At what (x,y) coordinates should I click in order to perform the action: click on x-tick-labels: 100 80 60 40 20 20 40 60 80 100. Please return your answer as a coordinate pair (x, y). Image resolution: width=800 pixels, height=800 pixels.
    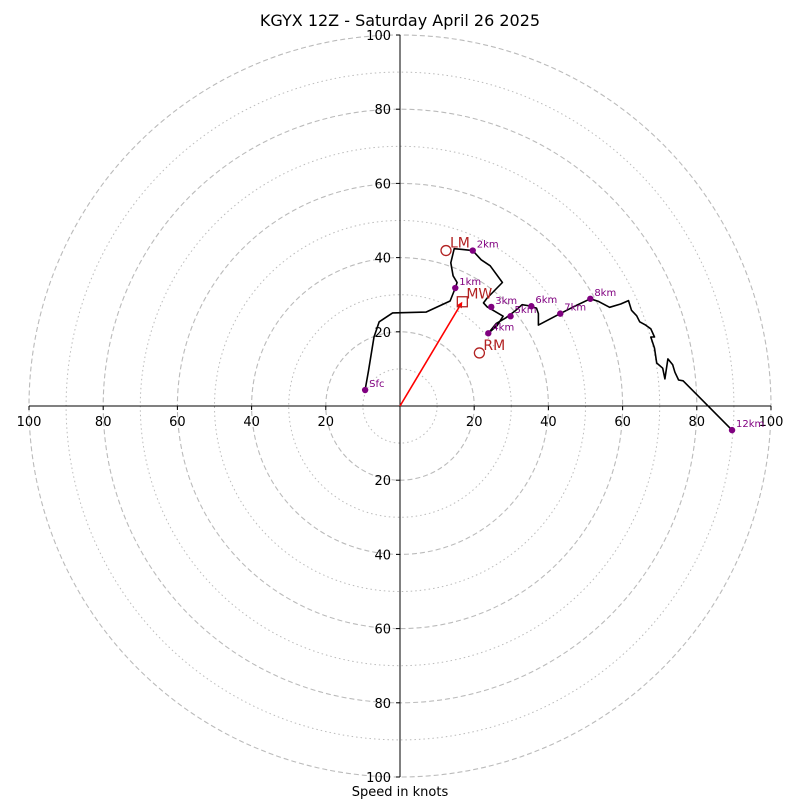
    Looking at the image, I should click on (400, 418).